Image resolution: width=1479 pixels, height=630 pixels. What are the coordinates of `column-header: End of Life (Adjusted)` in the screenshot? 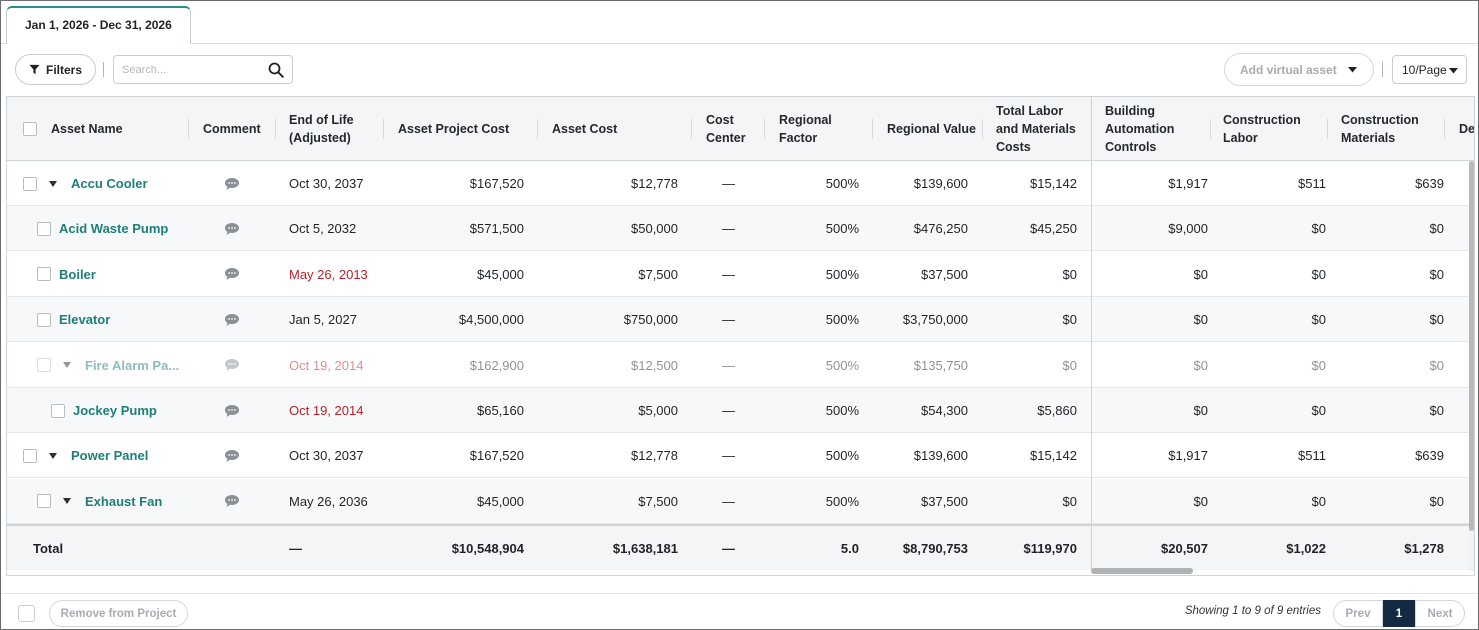 It's located at (321, 128).